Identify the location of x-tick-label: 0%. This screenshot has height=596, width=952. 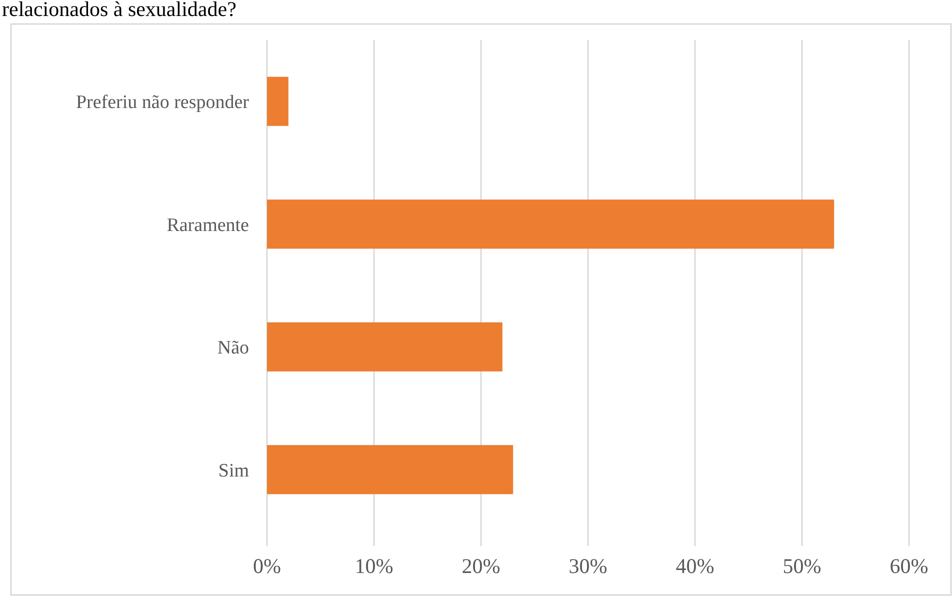
(267, 566).